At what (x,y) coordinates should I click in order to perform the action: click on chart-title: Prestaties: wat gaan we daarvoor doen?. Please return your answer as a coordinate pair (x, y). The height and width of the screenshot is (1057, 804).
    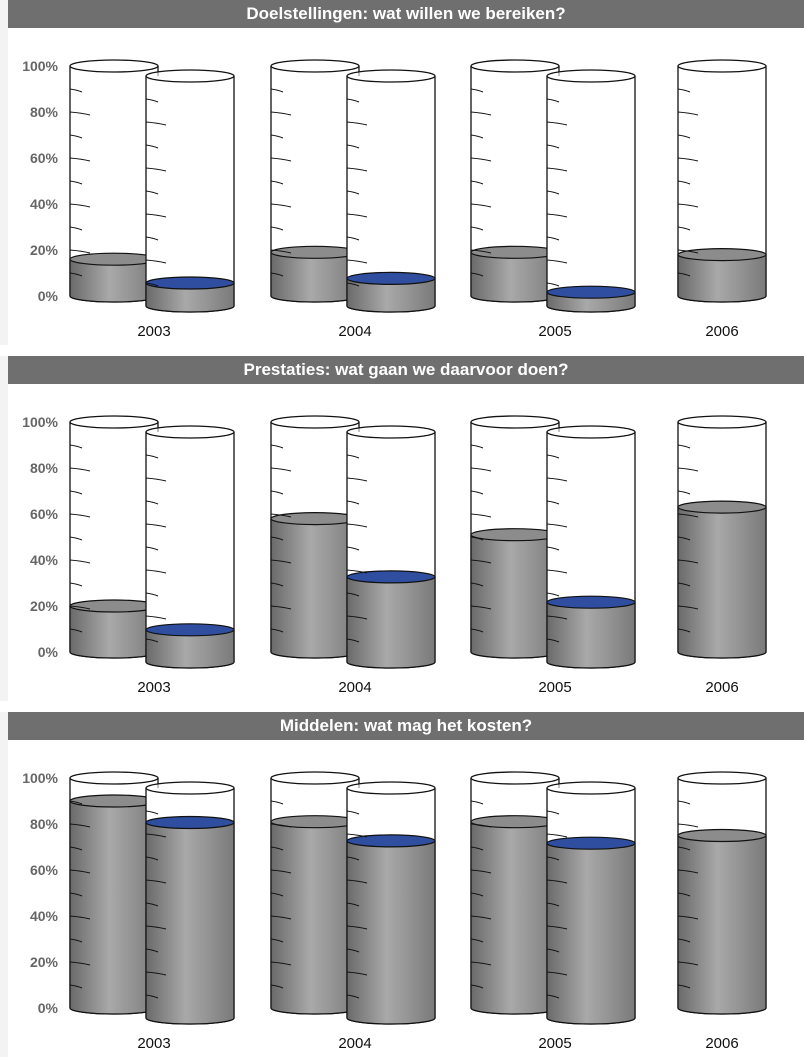
    Looking at the image, I should click on (406, 369).